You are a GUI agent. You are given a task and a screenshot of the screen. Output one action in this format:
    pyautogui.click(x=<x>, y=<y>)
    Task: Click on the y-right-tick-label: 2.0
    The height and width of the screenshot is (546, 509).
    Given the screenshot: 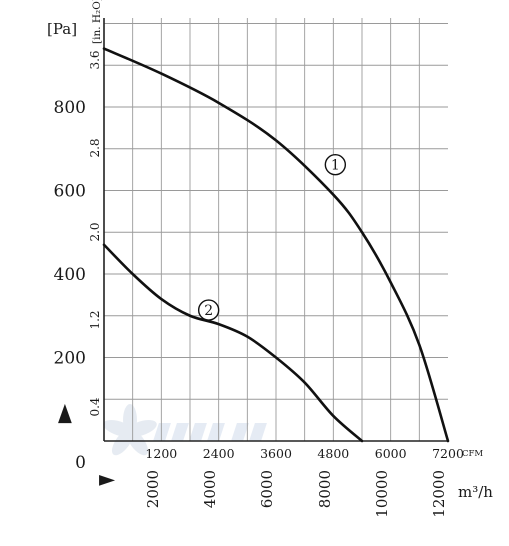 What is the action you would take?
    pyautogui.click(x=95, y=231)
    